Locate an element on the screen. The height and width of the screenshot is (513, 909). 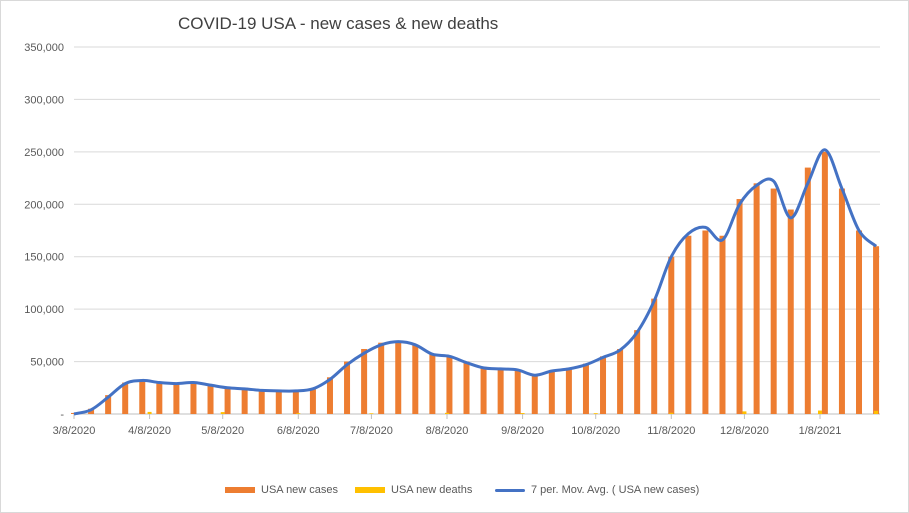
x-tick-label: 9/8/2020 is located at coordinates (522, 431).